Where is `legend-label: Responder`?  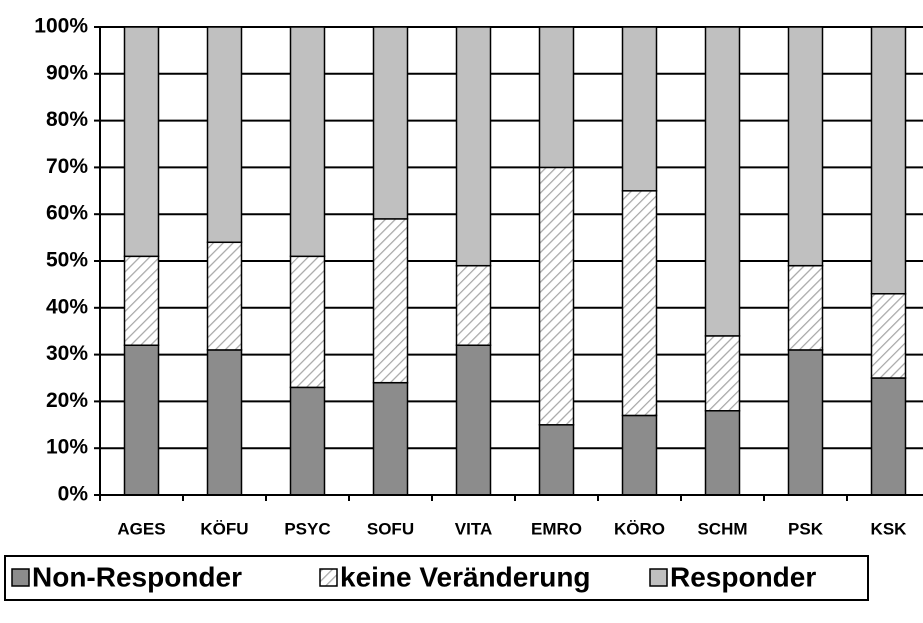
legend-label: Responder is located at coordinates (743, 576).